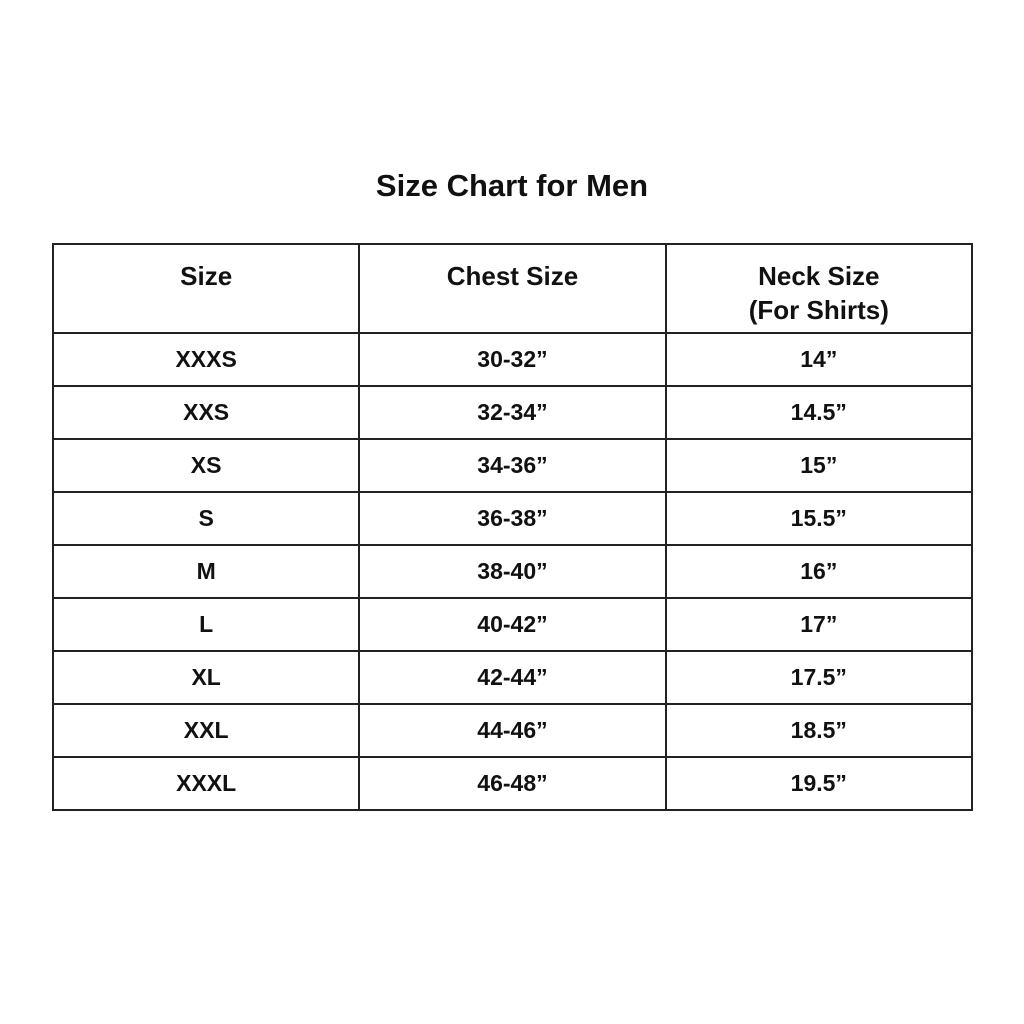 This screenshot has height=1024, width=1024. What do you see at coordinates (819, 518) in the screenshot?
I see `neck-size-cell: 15.5”` at bounding box center [819, 518].